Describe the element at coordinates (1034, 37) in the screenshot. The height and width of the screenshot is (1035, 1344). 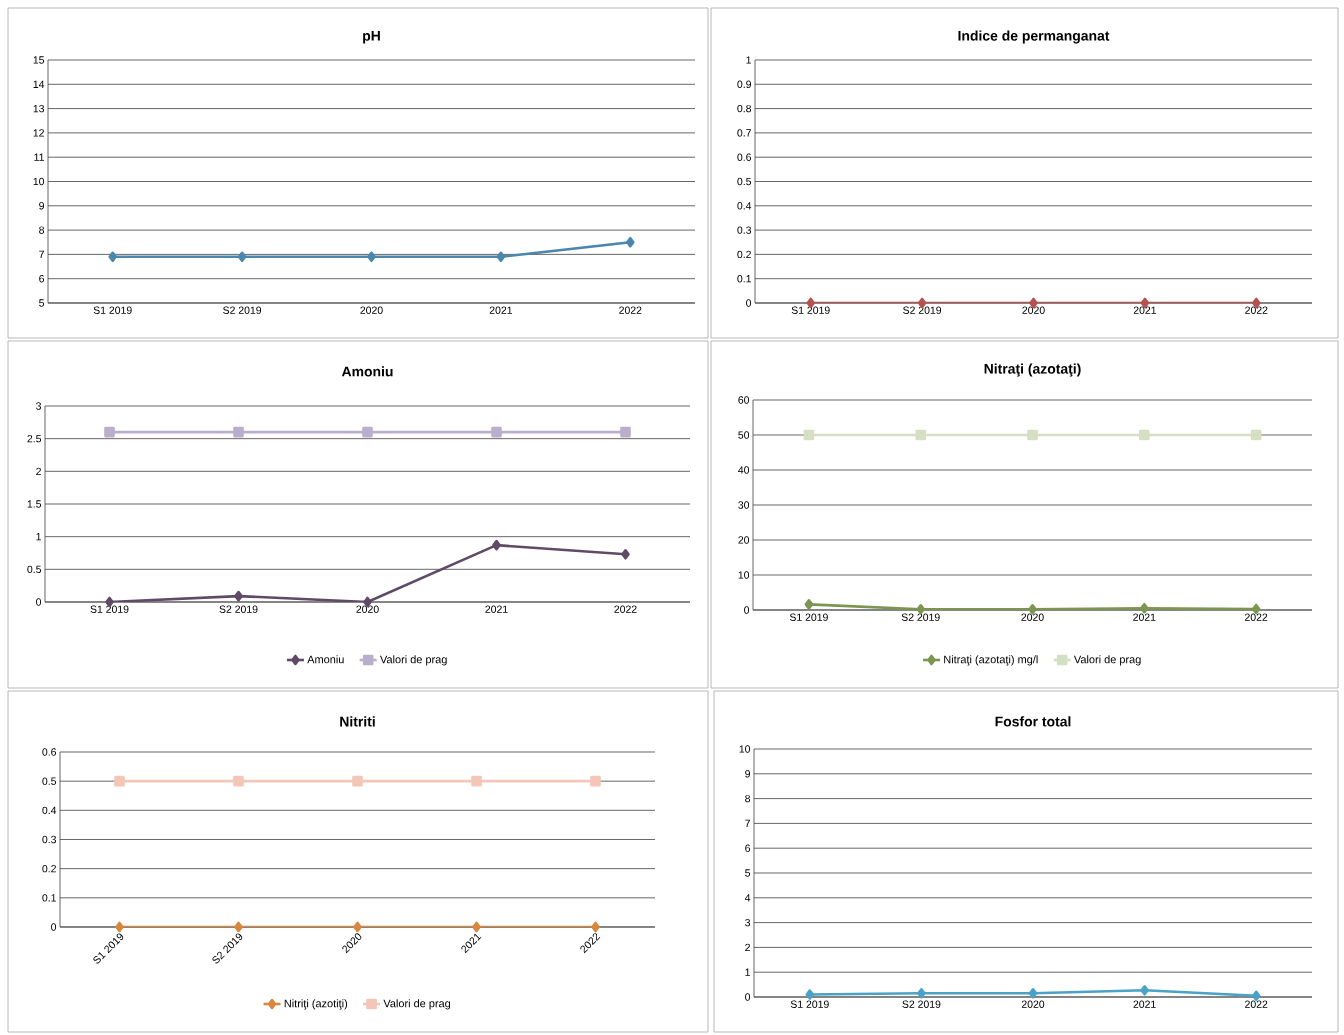
I see `chart-title: Indice de permanganat` at that location.